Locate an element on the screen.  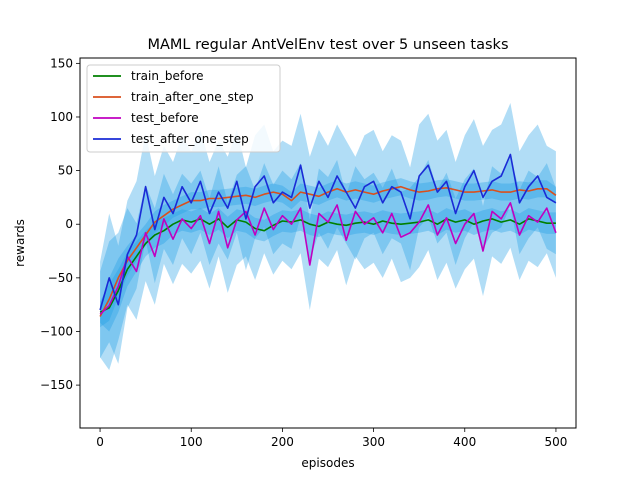
x-tick-label: 0 is located at coordinates (100, 442).